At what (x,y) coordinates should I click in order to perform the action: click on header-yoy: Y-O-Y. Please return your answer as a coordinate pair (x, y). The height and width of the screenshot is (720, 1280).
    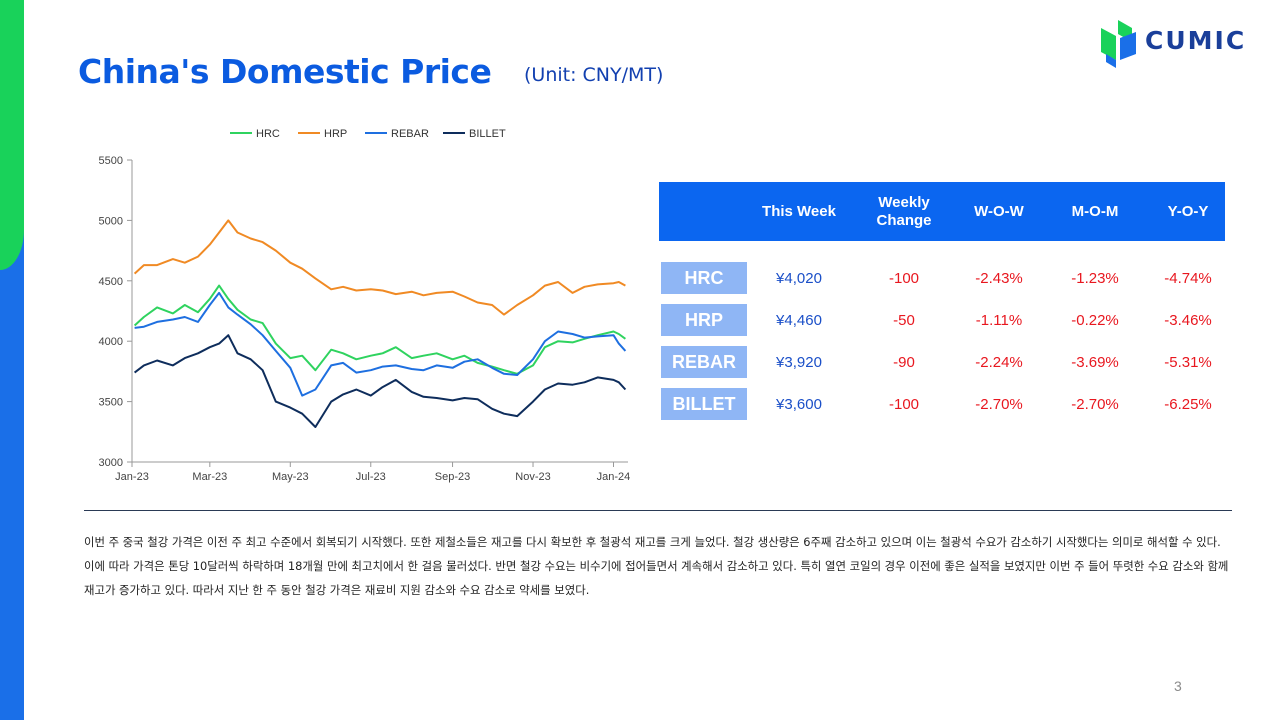
    Looking at the image, I should click on (1188, 211).